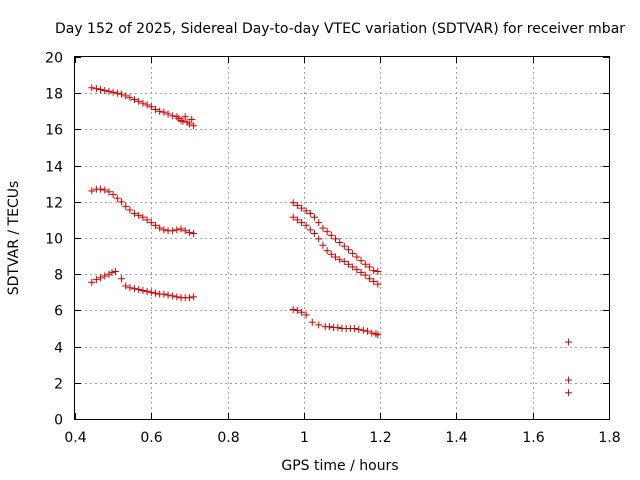 The image size is (640, 480). I want to click on y-tick-label: 6, so click(58, 312).